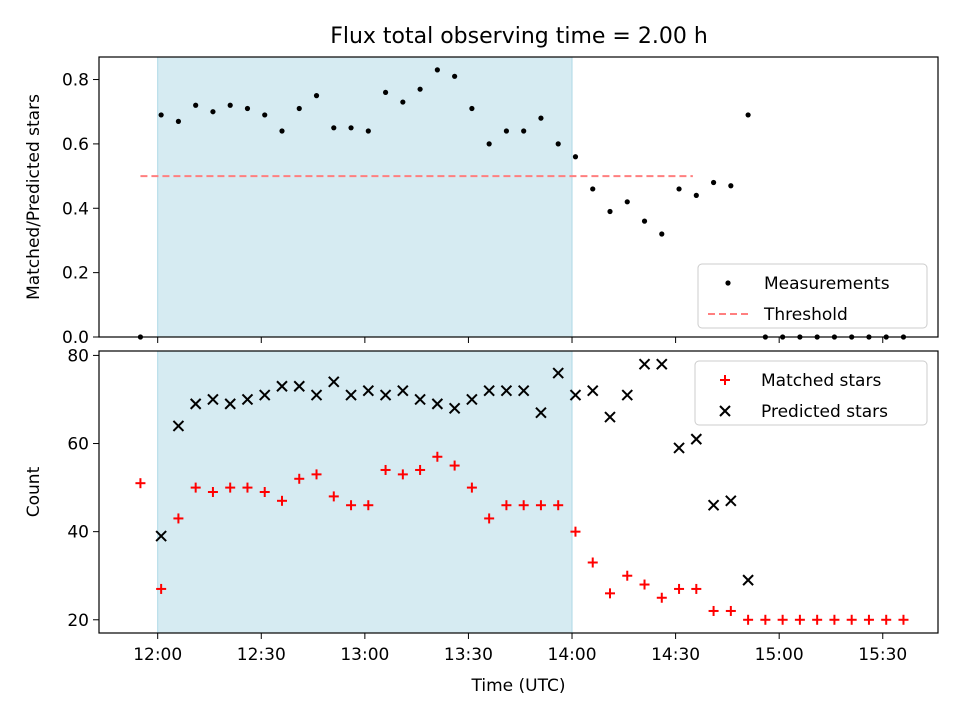 This screenshot has height=720, width=960. What do you see at coordinates (821, 381) in the screenshot?
I see `legend-label: Matched stars` at bounding box center [821, 381].